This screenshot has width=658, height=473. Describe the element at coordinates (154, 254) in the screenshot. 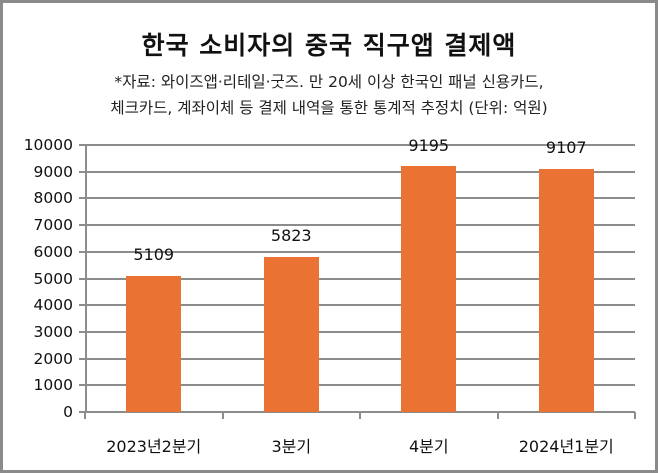

I see `bar-value-label: 5109` at that location.